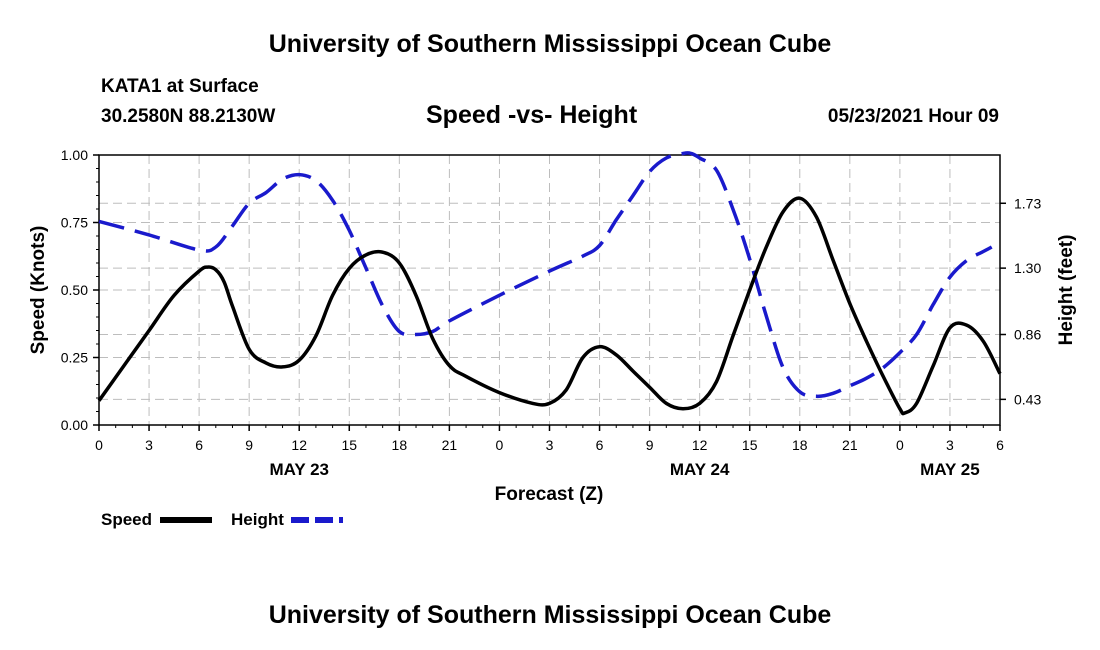  What do you see at coordinates (180, 86) in the screenshot?
I see `station-label: KATA1 at Surface` at bounding box center [180, 86].